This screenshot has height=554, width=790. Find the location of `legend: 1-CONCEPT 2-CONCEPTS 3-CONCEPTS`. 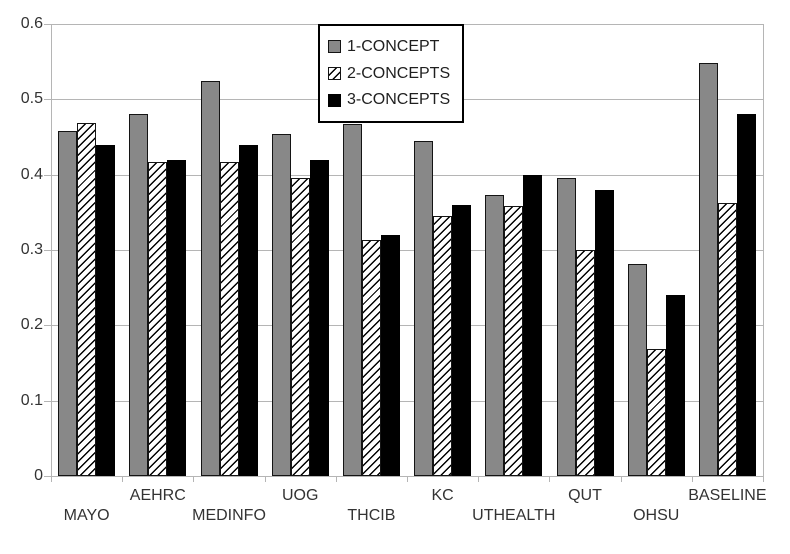

legend: 1-CONCEPT 2-CONCEPTS 3-CONCEPTS is located at coordinates (391, 73).